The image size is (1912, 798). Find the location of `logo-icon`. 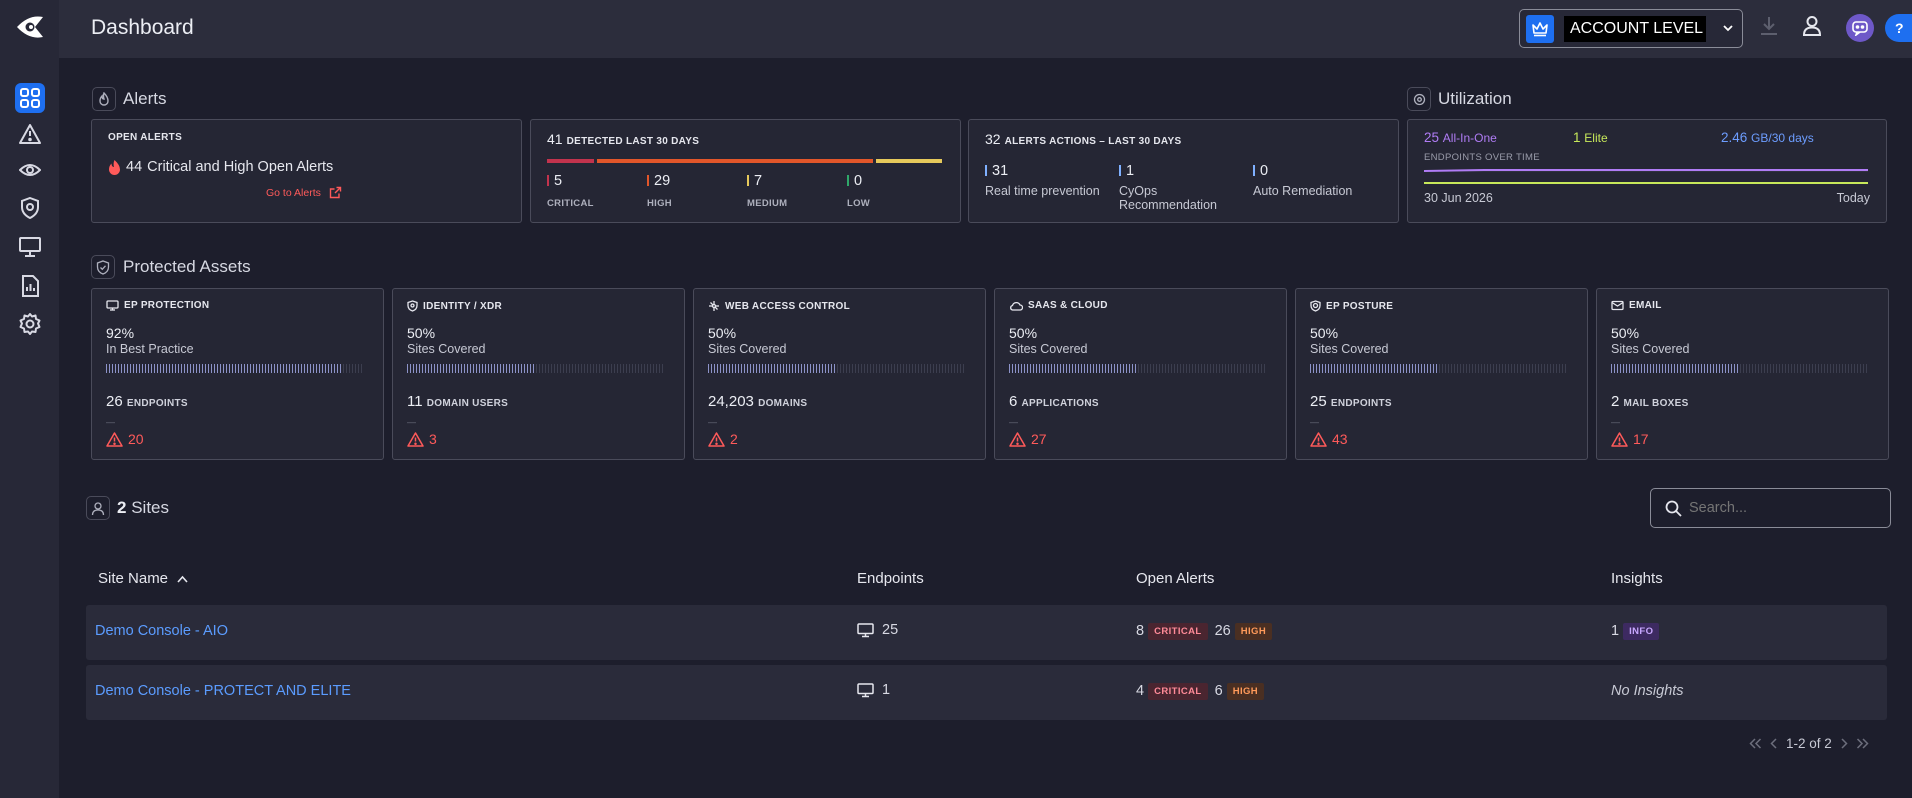

logo-icon is located at coordinates (30, 27).